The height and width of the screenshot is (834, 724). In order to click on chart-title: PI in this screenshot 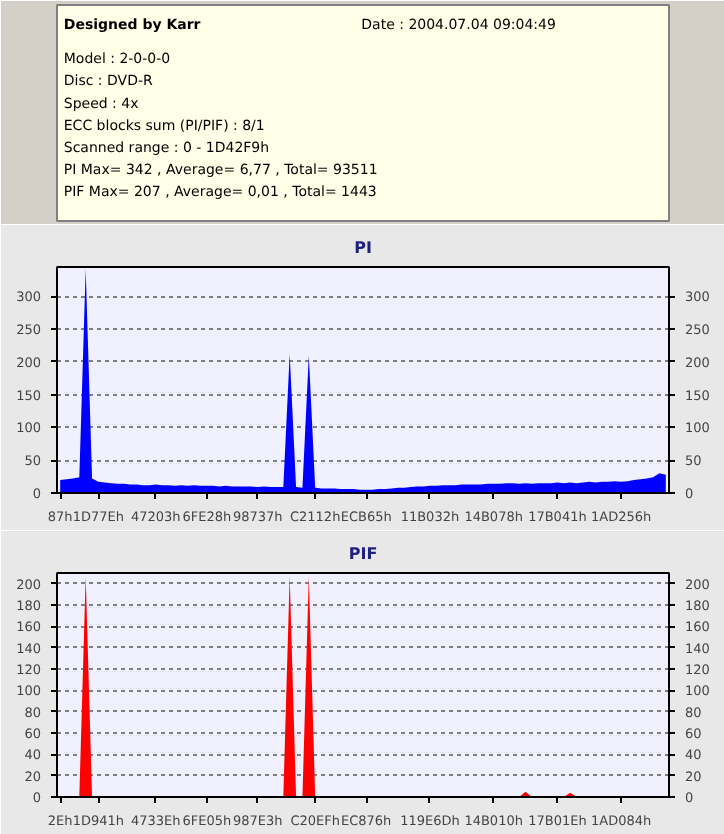, I will do `click(363, 248)`.